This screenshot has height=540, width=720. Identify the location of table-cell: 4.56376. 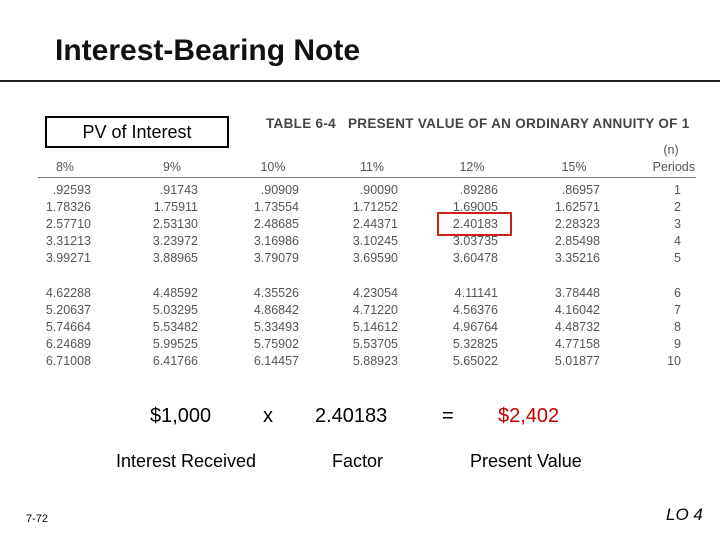
(475, 310).